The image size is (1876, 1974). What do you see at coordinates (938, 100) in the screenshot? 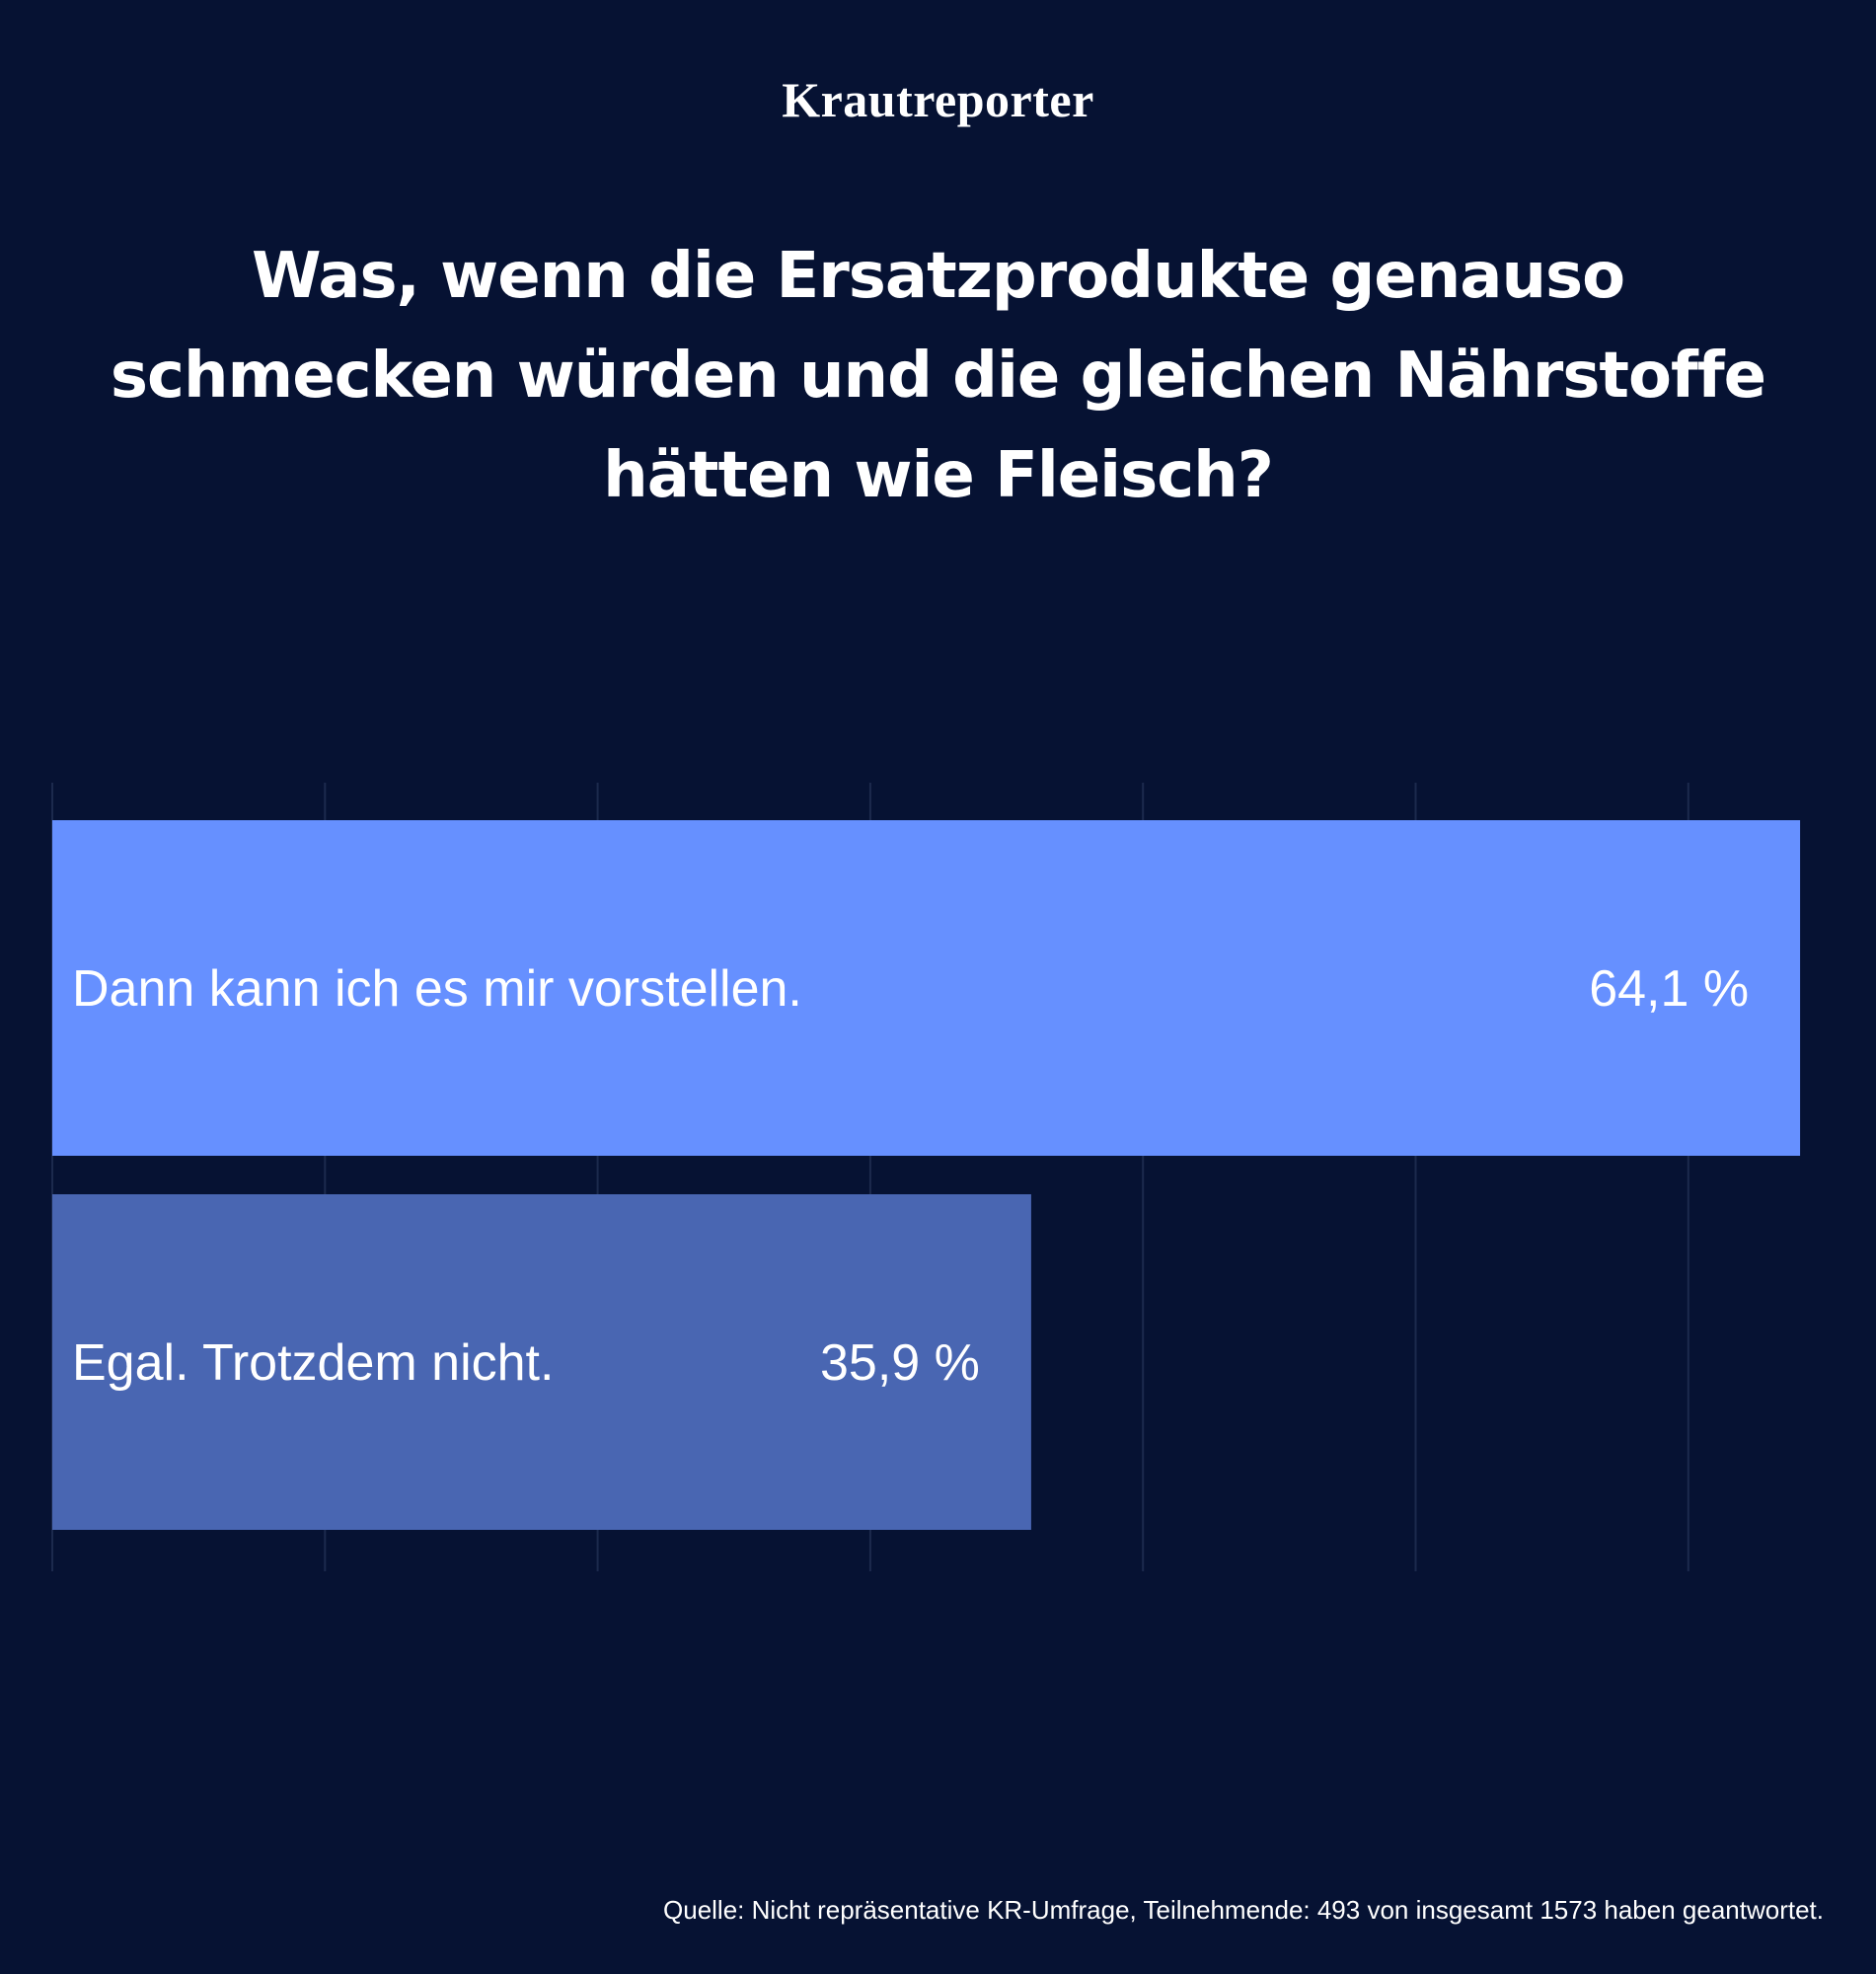
I see `brand-logo: Krautreporter` at bounding box center [938, 100].